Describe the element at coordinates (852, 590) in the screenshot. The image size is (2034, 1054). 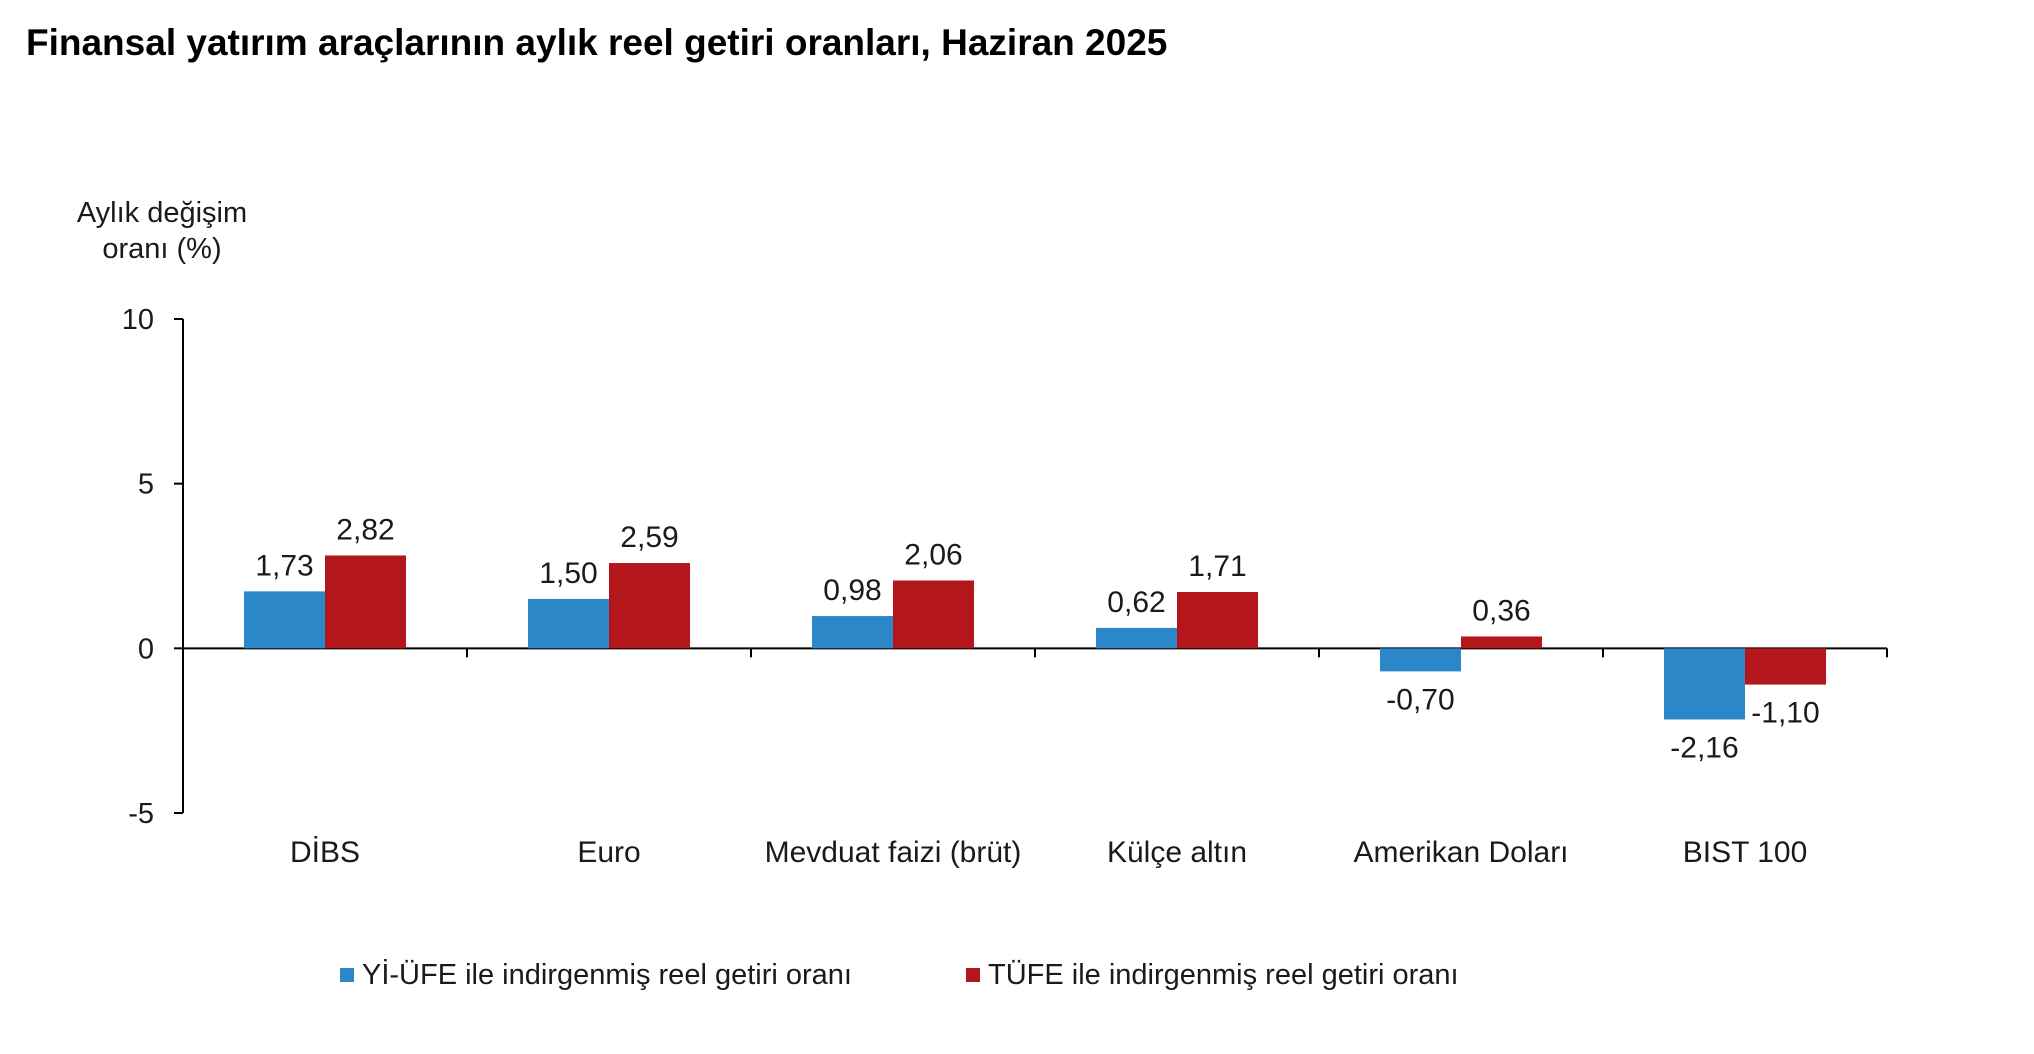
I see `data-label: 0,98` at that location.